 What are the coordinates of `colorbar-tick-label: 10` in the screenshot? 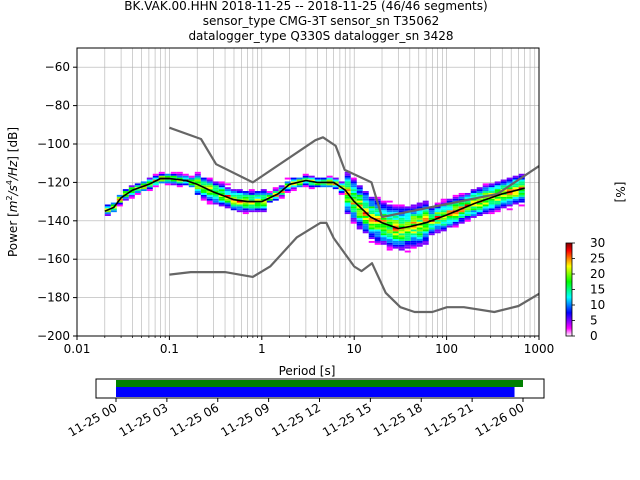 It's located at (597, 305).